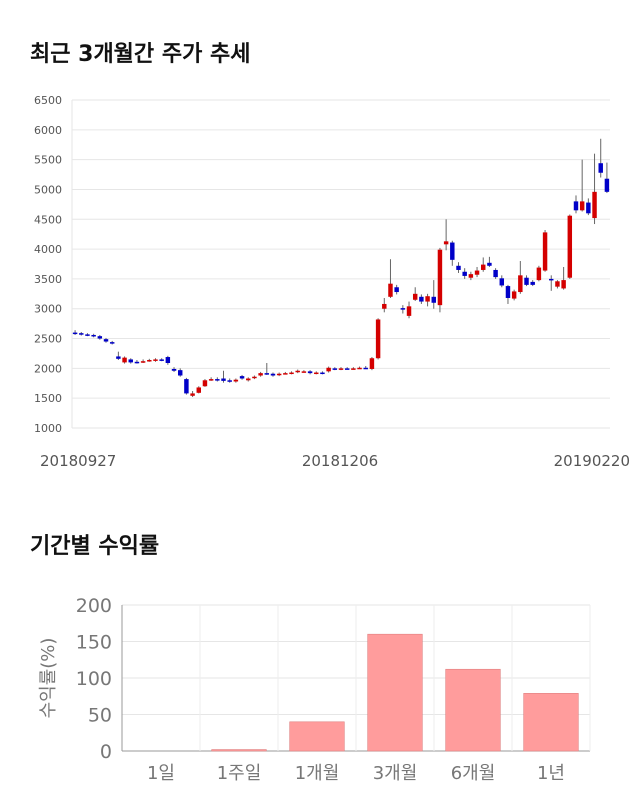  I want to click on candle-y-tick-label: 2500, so click(48, 339).